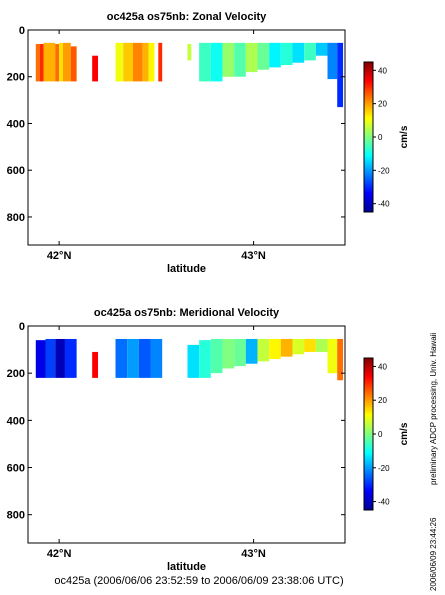 The image size is (445, 595). Describe the element at coordinates (187, 313) in the screenshot. I see `chart-title: oc425a os75nb: Meridional Velocity` at that location.